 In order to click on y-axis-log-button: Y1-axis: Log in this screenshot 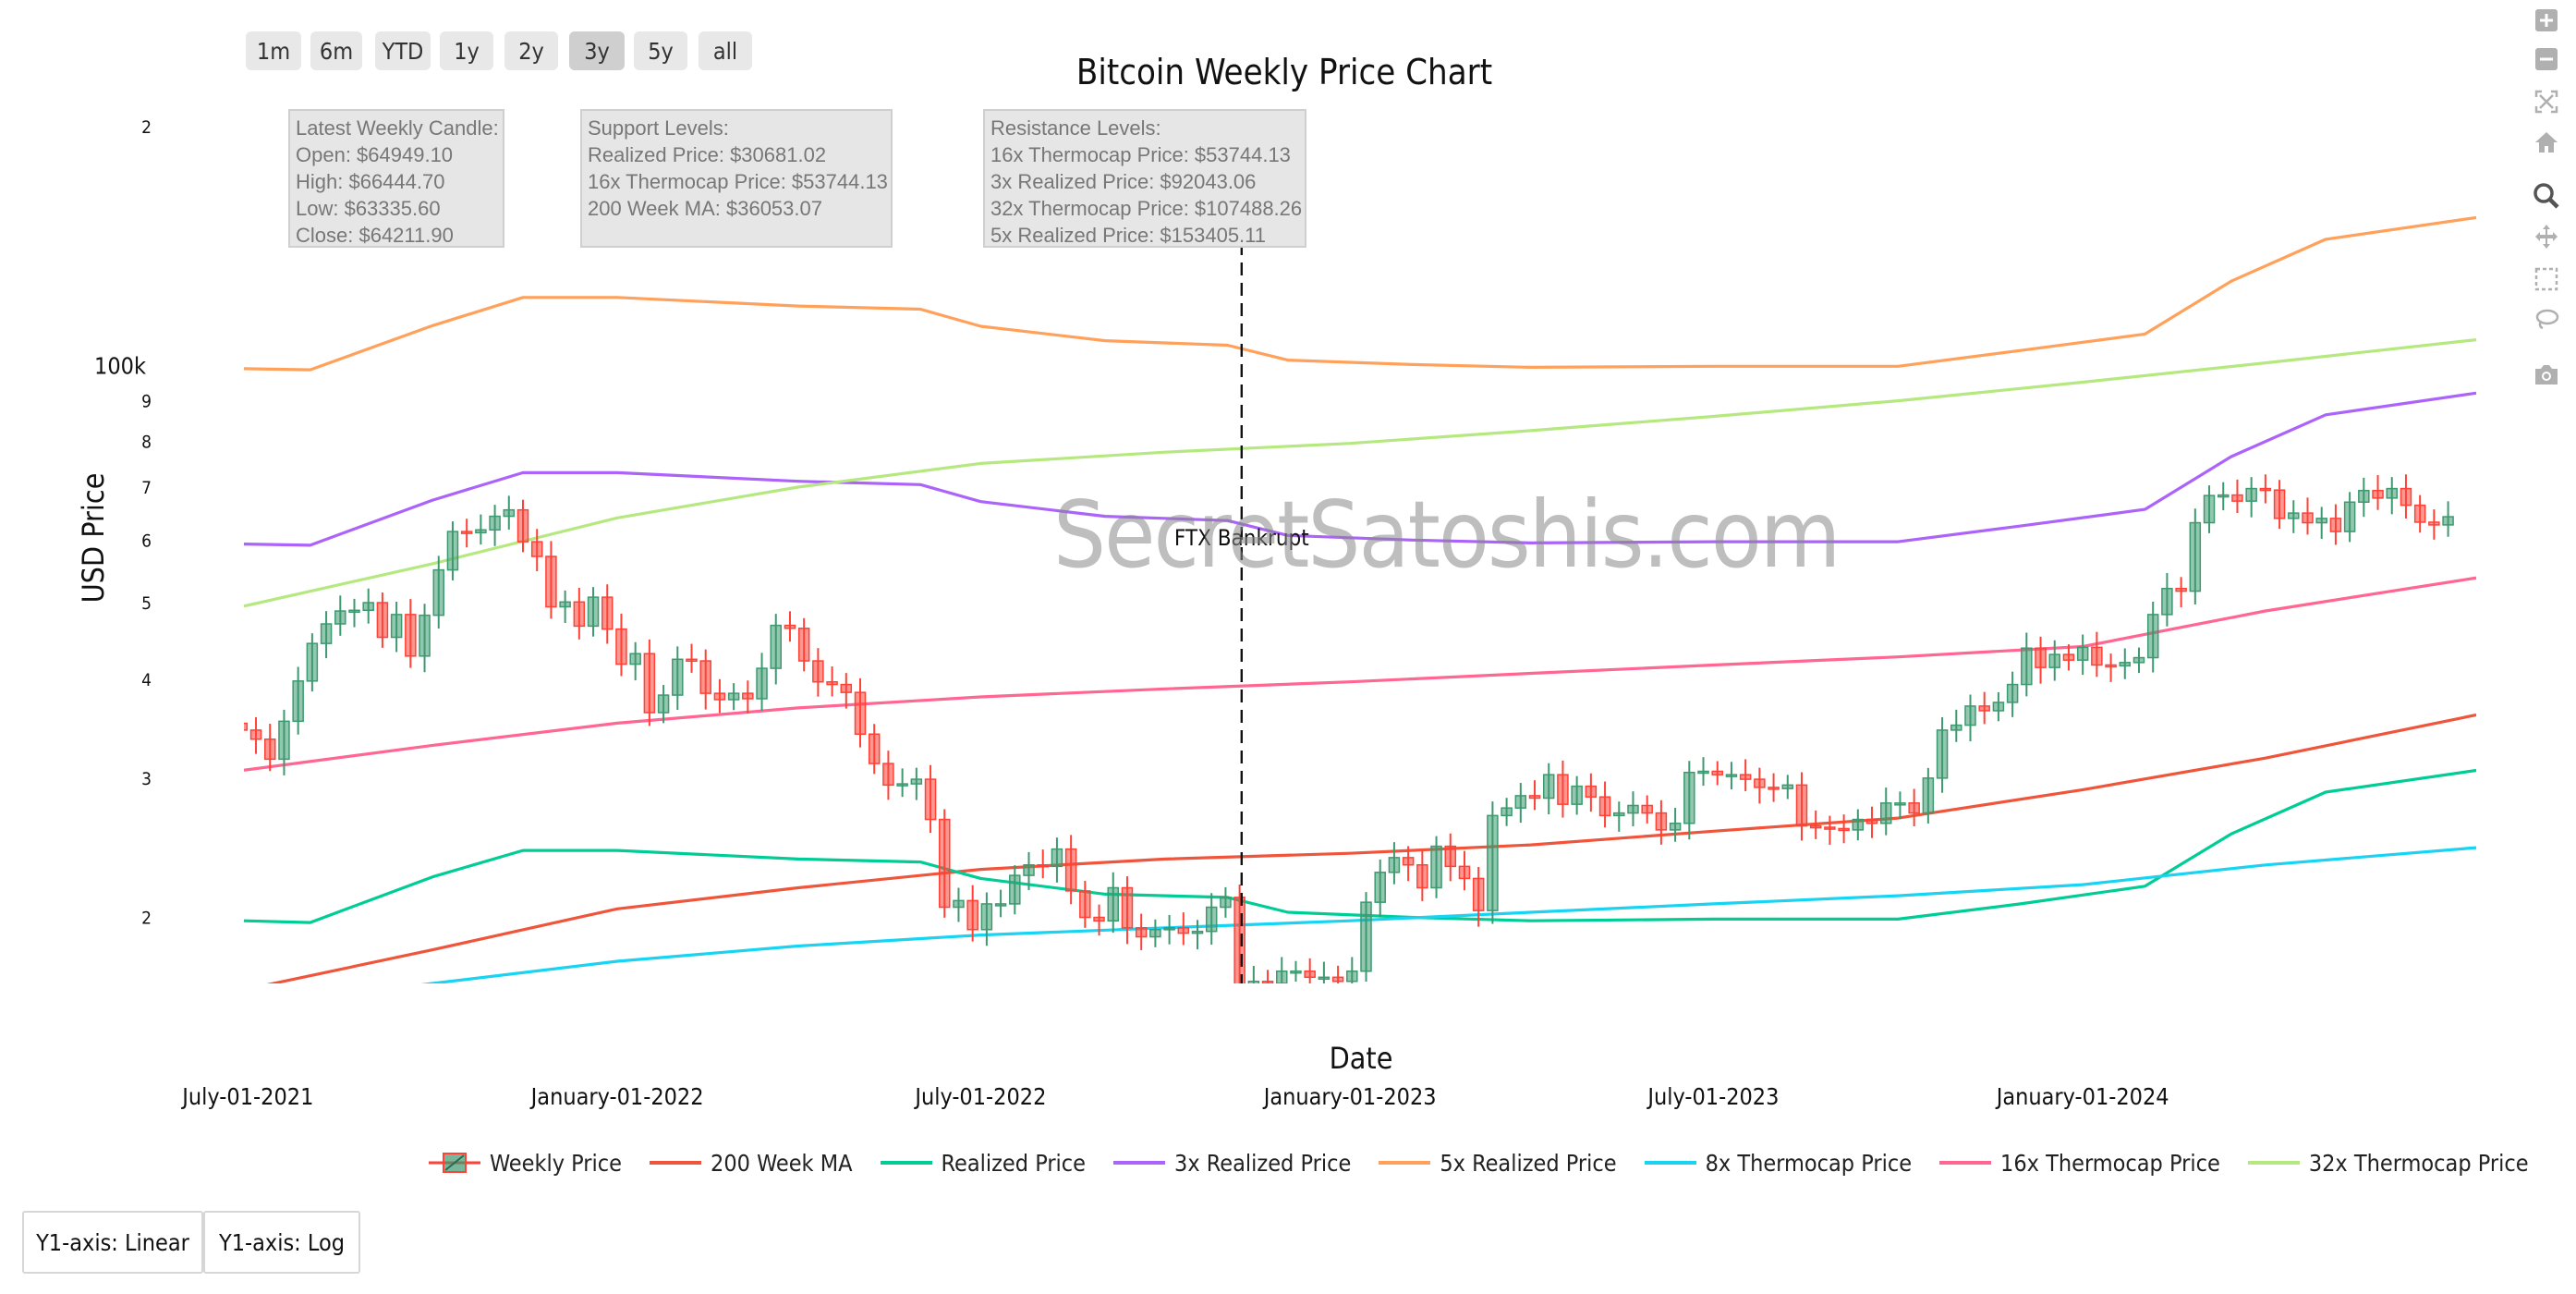, I will do `click(281, 1242)`.